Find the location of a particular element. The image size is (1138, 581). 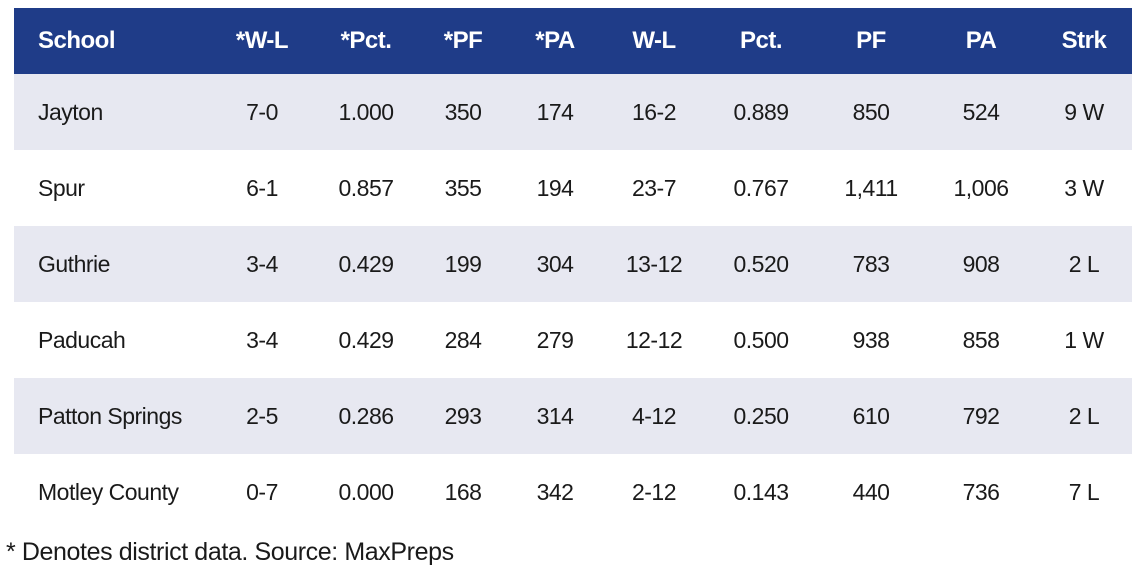

cell-streak: 7 L is located at coordinates (1084, 491).